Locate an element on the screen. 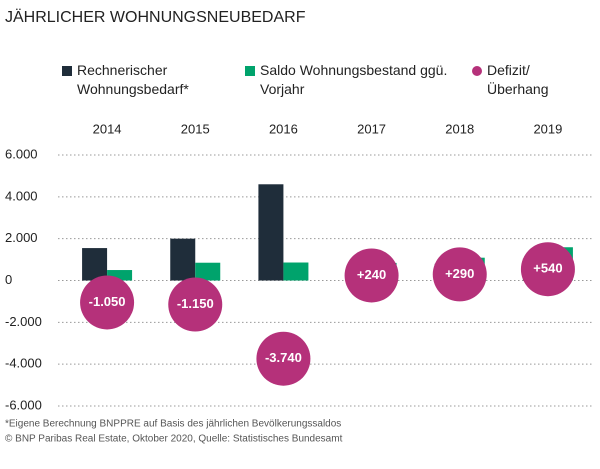 The image size is (600, 469). y-tick-label: -4.000 is located at coordinates (23, 363).